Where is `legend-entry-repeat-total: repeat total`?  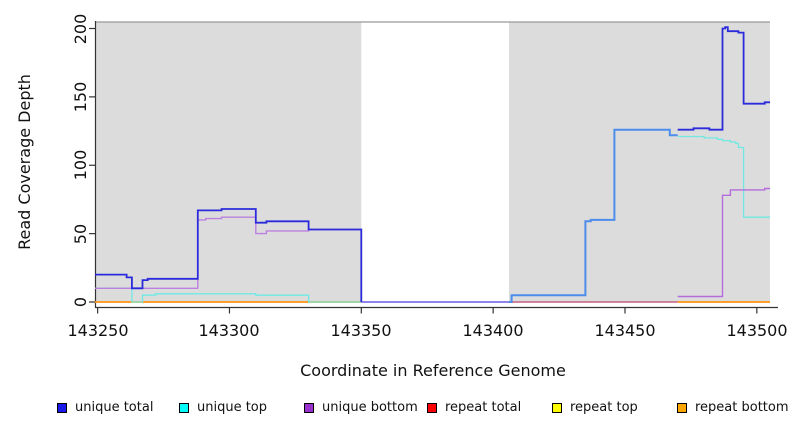
legend-entry-repeat-total: repeat total is located at coordinates (474, 408).